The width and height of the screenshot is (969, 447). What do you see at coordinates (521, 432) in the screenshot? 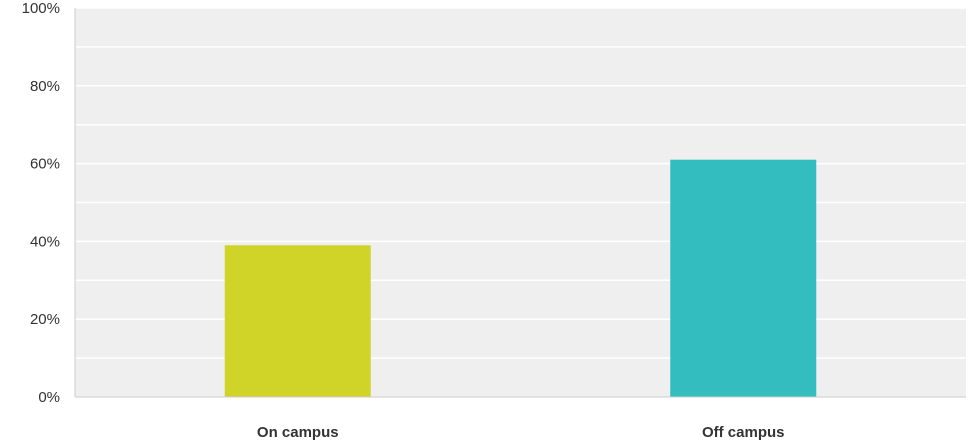
I see `x-axis-category-labels: On campus Off campus` at bounding box center [521, 432].